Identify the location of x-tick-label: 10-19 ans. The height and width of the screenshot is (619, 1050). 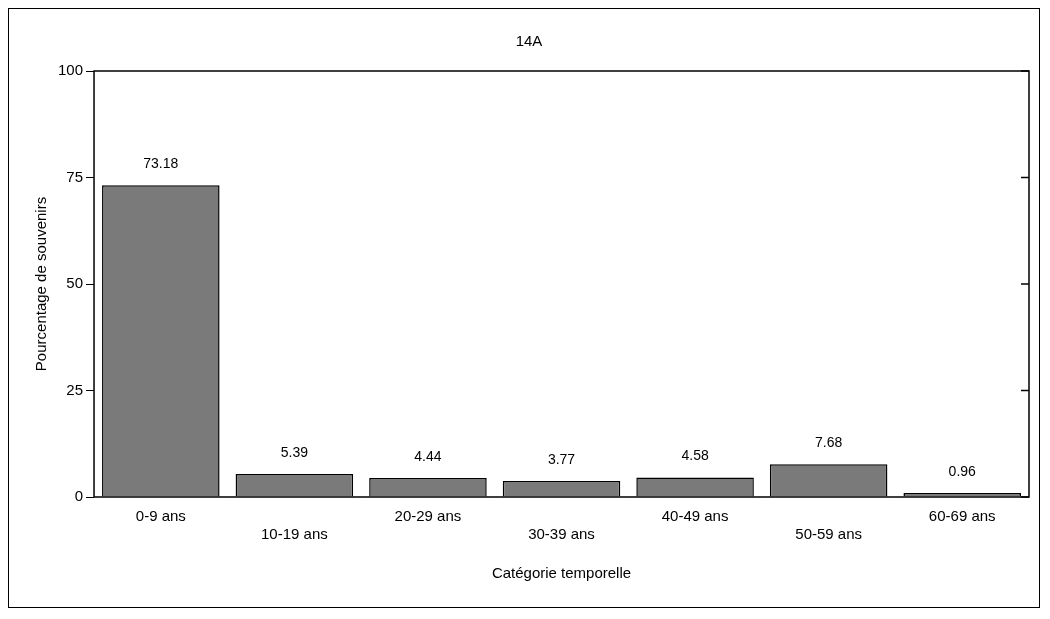
(294, 534).